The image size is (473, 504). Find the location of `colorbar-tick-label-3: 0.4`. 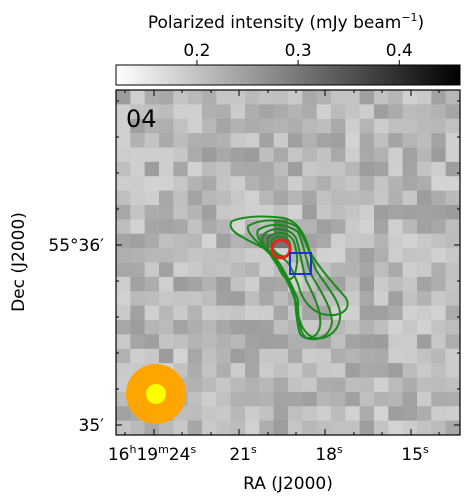

colorbar-tick-label-3: 0.4 is located at coordinates (399, 51).